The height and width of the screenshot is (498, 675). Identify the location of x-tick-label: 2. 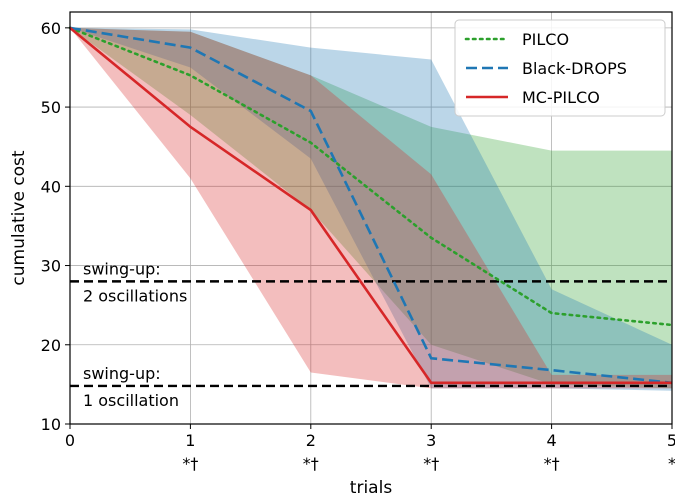
(311, 440).